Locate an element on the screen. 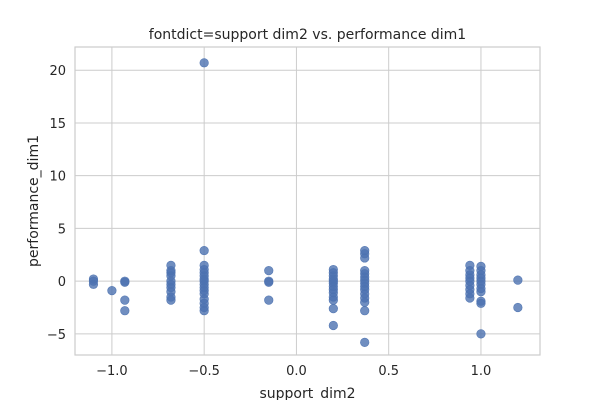 Image resolution: width=600 pixels, height=405 pixels. x-tick-label: 0.0 is located at coordinates (296, 371).